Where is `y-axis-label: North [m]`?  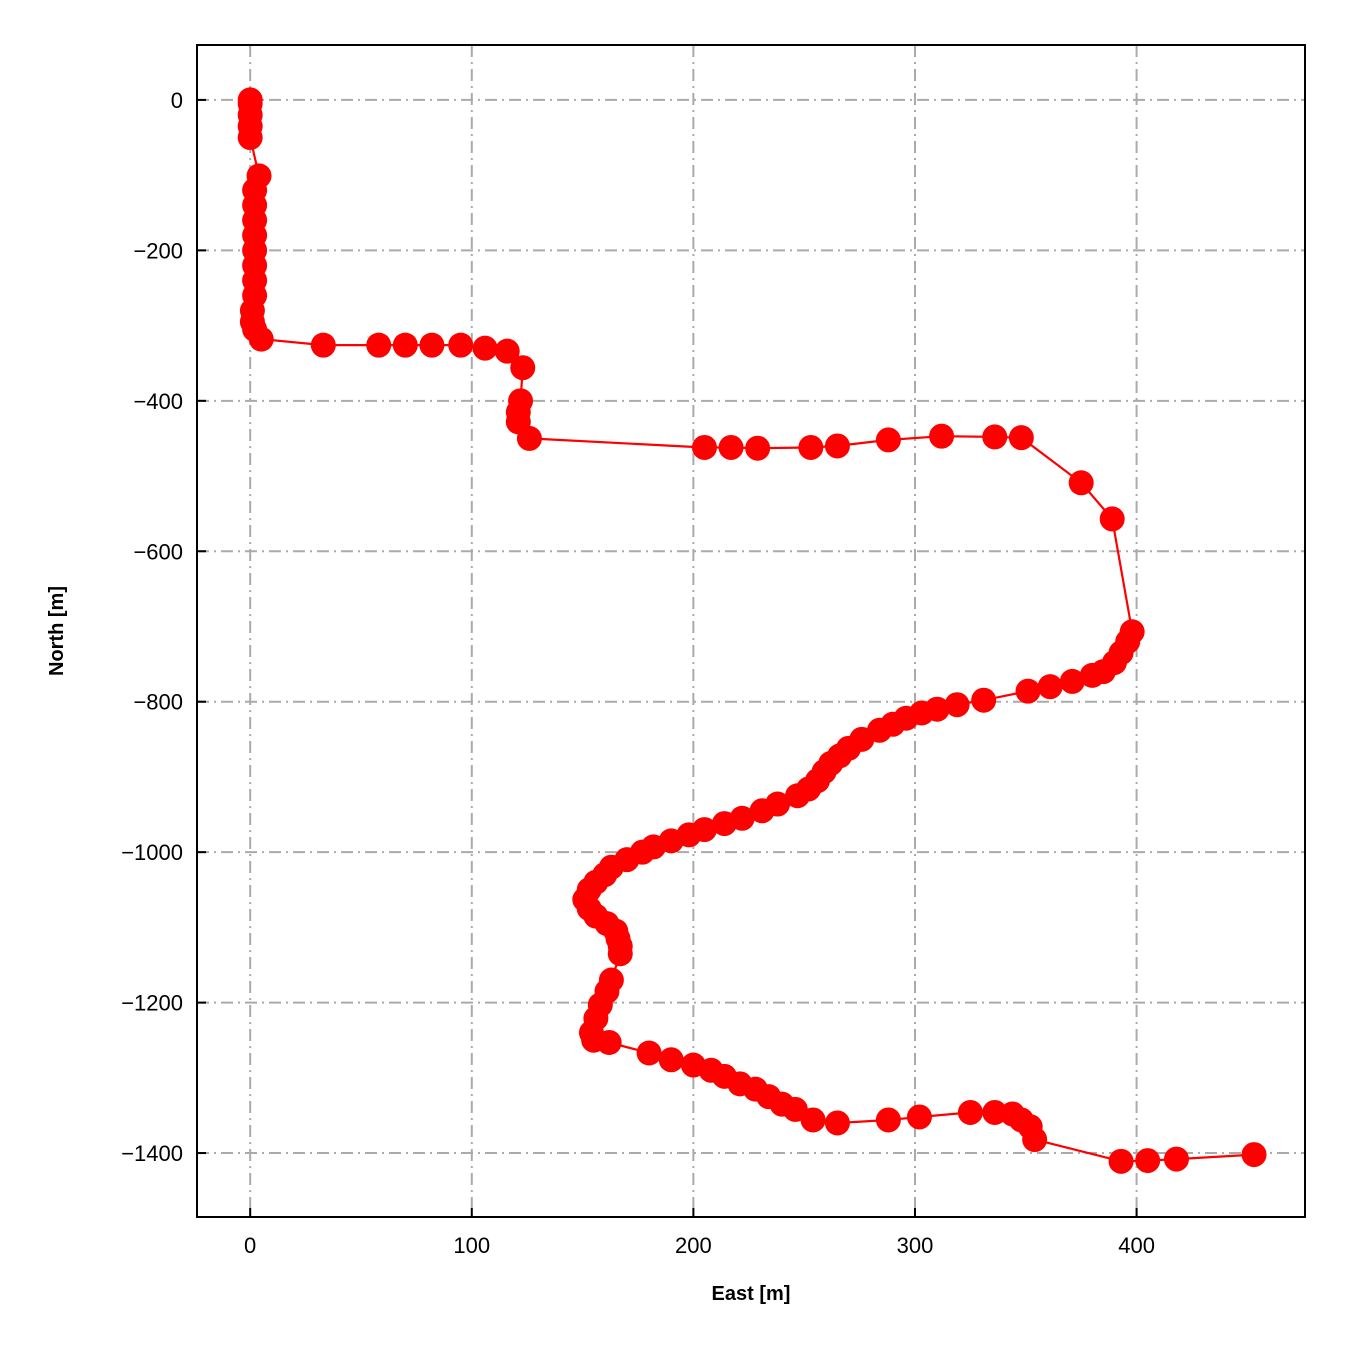 y-axis-label: North [m] is located at coordinates (57, 631).